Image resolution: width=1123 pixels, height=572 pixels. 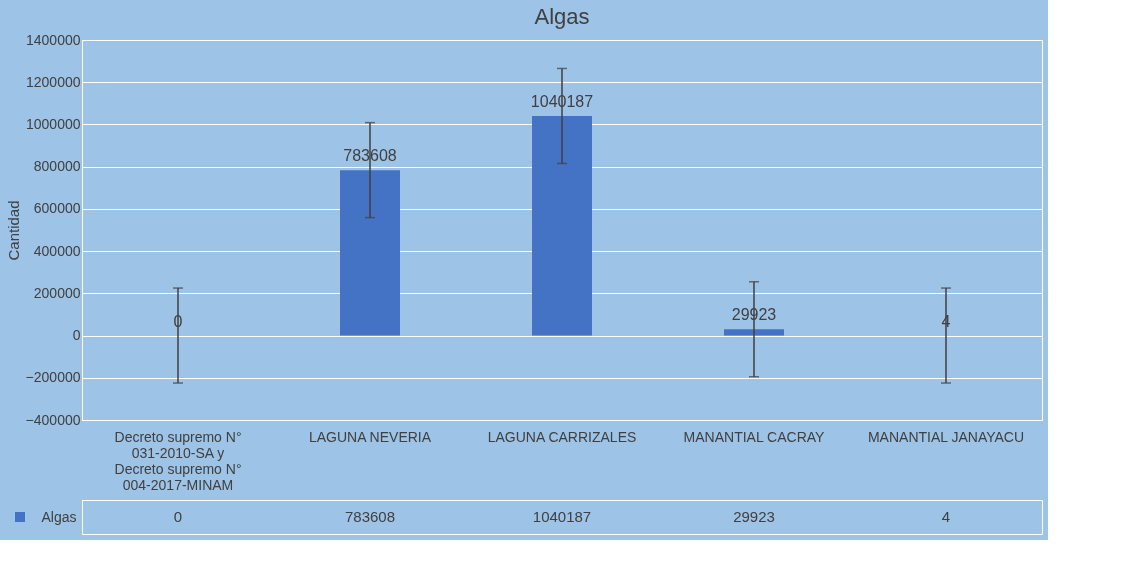 What do you see at coordinates (57, 292) in the screenshot?
I see `y-tick-label: 200000` at bounding box center [57, 292].